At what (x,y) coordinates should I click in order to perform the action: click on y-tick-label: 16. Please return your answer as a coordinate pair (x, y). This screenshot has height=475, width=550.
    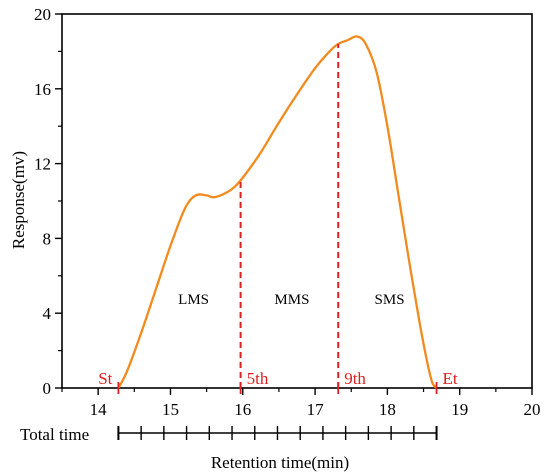
    Looking at the image, I should click on (42, 89).